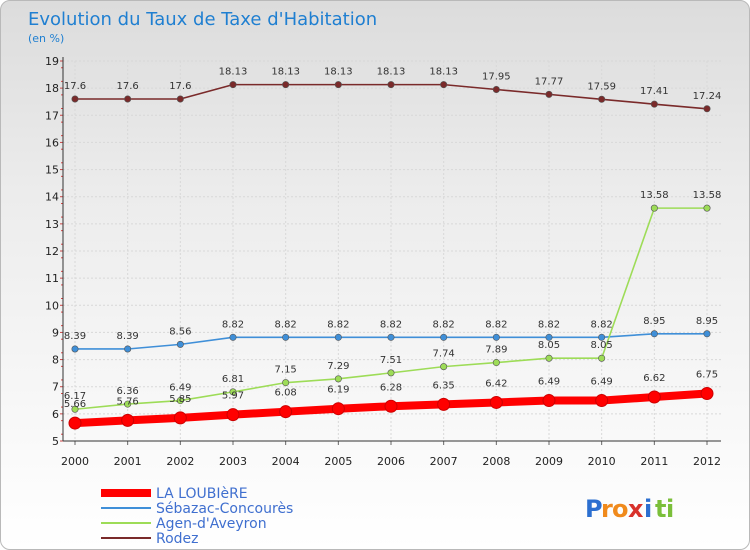 This screenshot has width=750, height=550. I want to click on y-tick-label: 12, so click(52, 251).